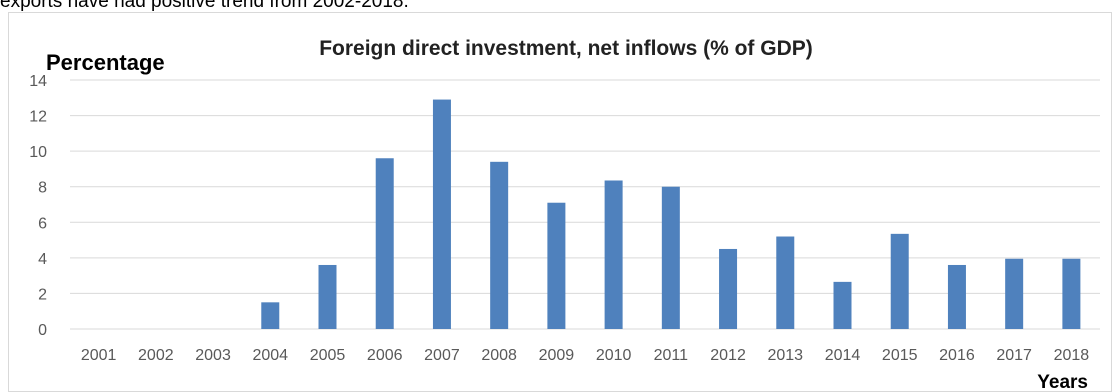 The width and height of the screenshot is (1119, 392). Describe the element at coordinates (728, 288) in the screenshot. I see `bar-2012` at that location.